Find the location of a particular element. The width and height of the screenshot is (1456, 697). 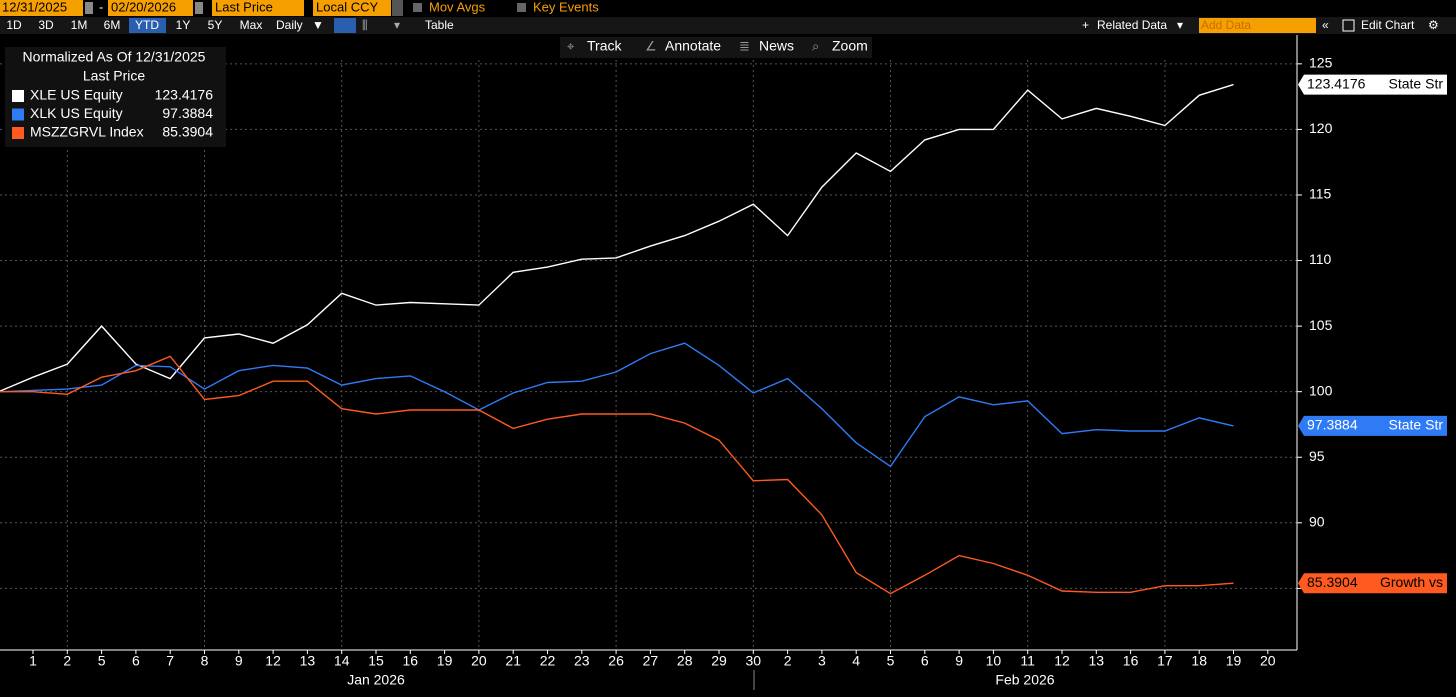

bar-icon: ⫼ is located at coordinates (365, 25).